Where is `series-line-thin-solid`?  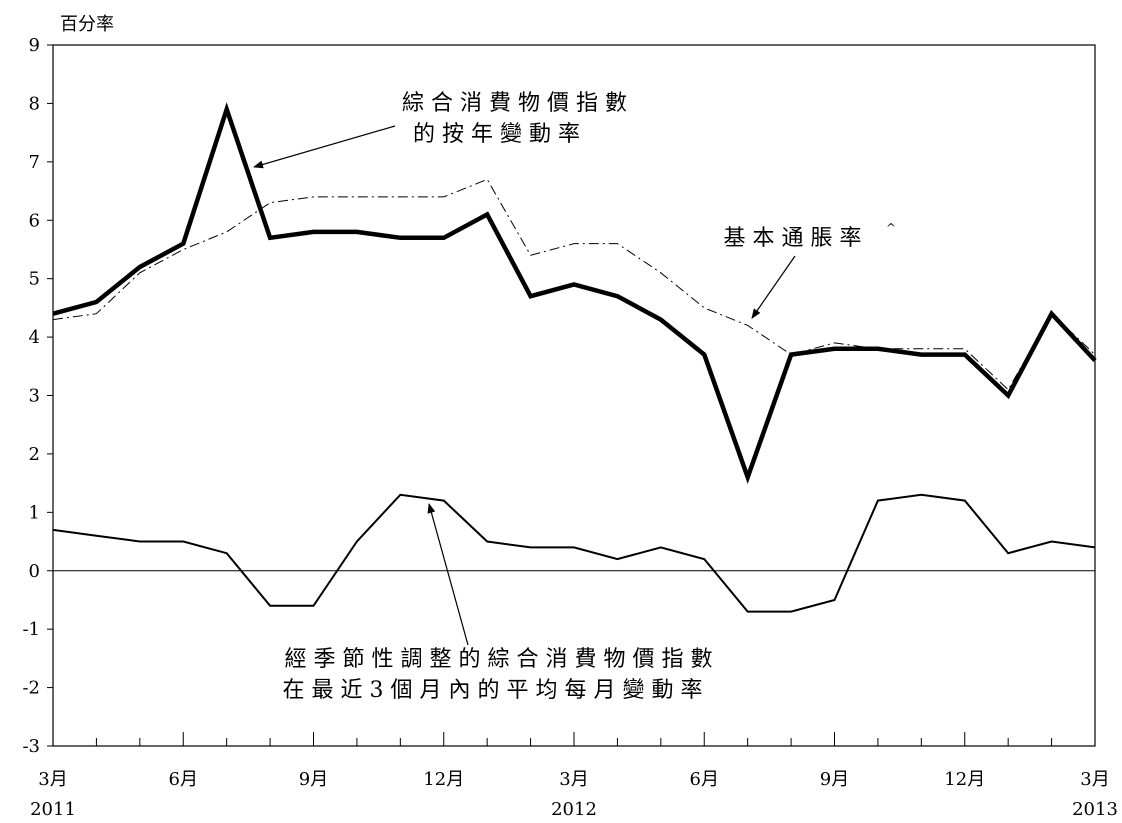 series-line-thin-solid is located at coordinates (574, 553).